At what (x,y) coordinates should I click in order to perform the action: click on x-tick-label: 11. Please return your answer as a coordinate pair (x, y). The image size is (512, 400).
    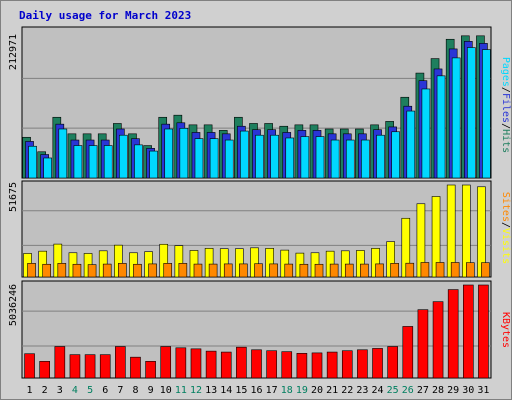
    Looking at the image, I should click on (181, 390).